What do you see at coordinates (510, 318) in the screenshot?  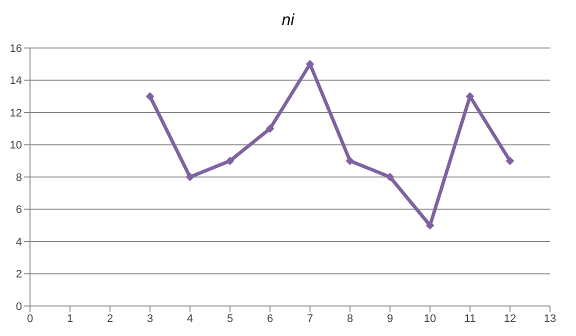 I see `x-tick-label: 12` at bounding box center [510, 318].